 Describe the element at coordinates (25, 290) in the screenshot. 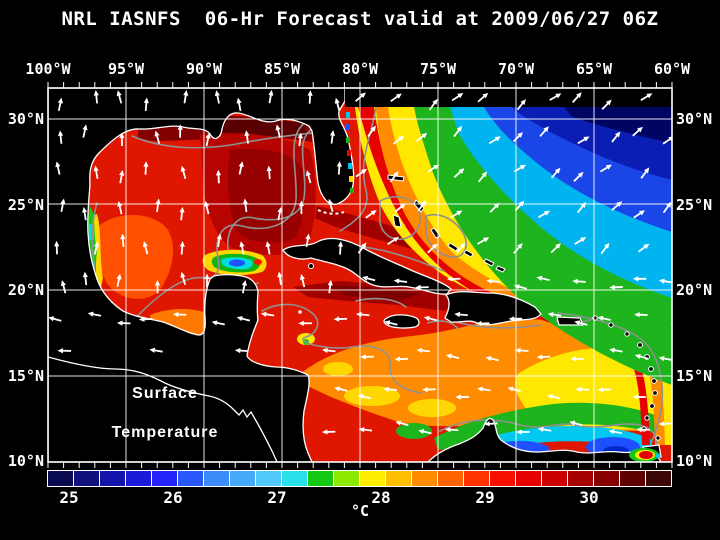

I see `lat-label-left-2: 20°N` at that location.